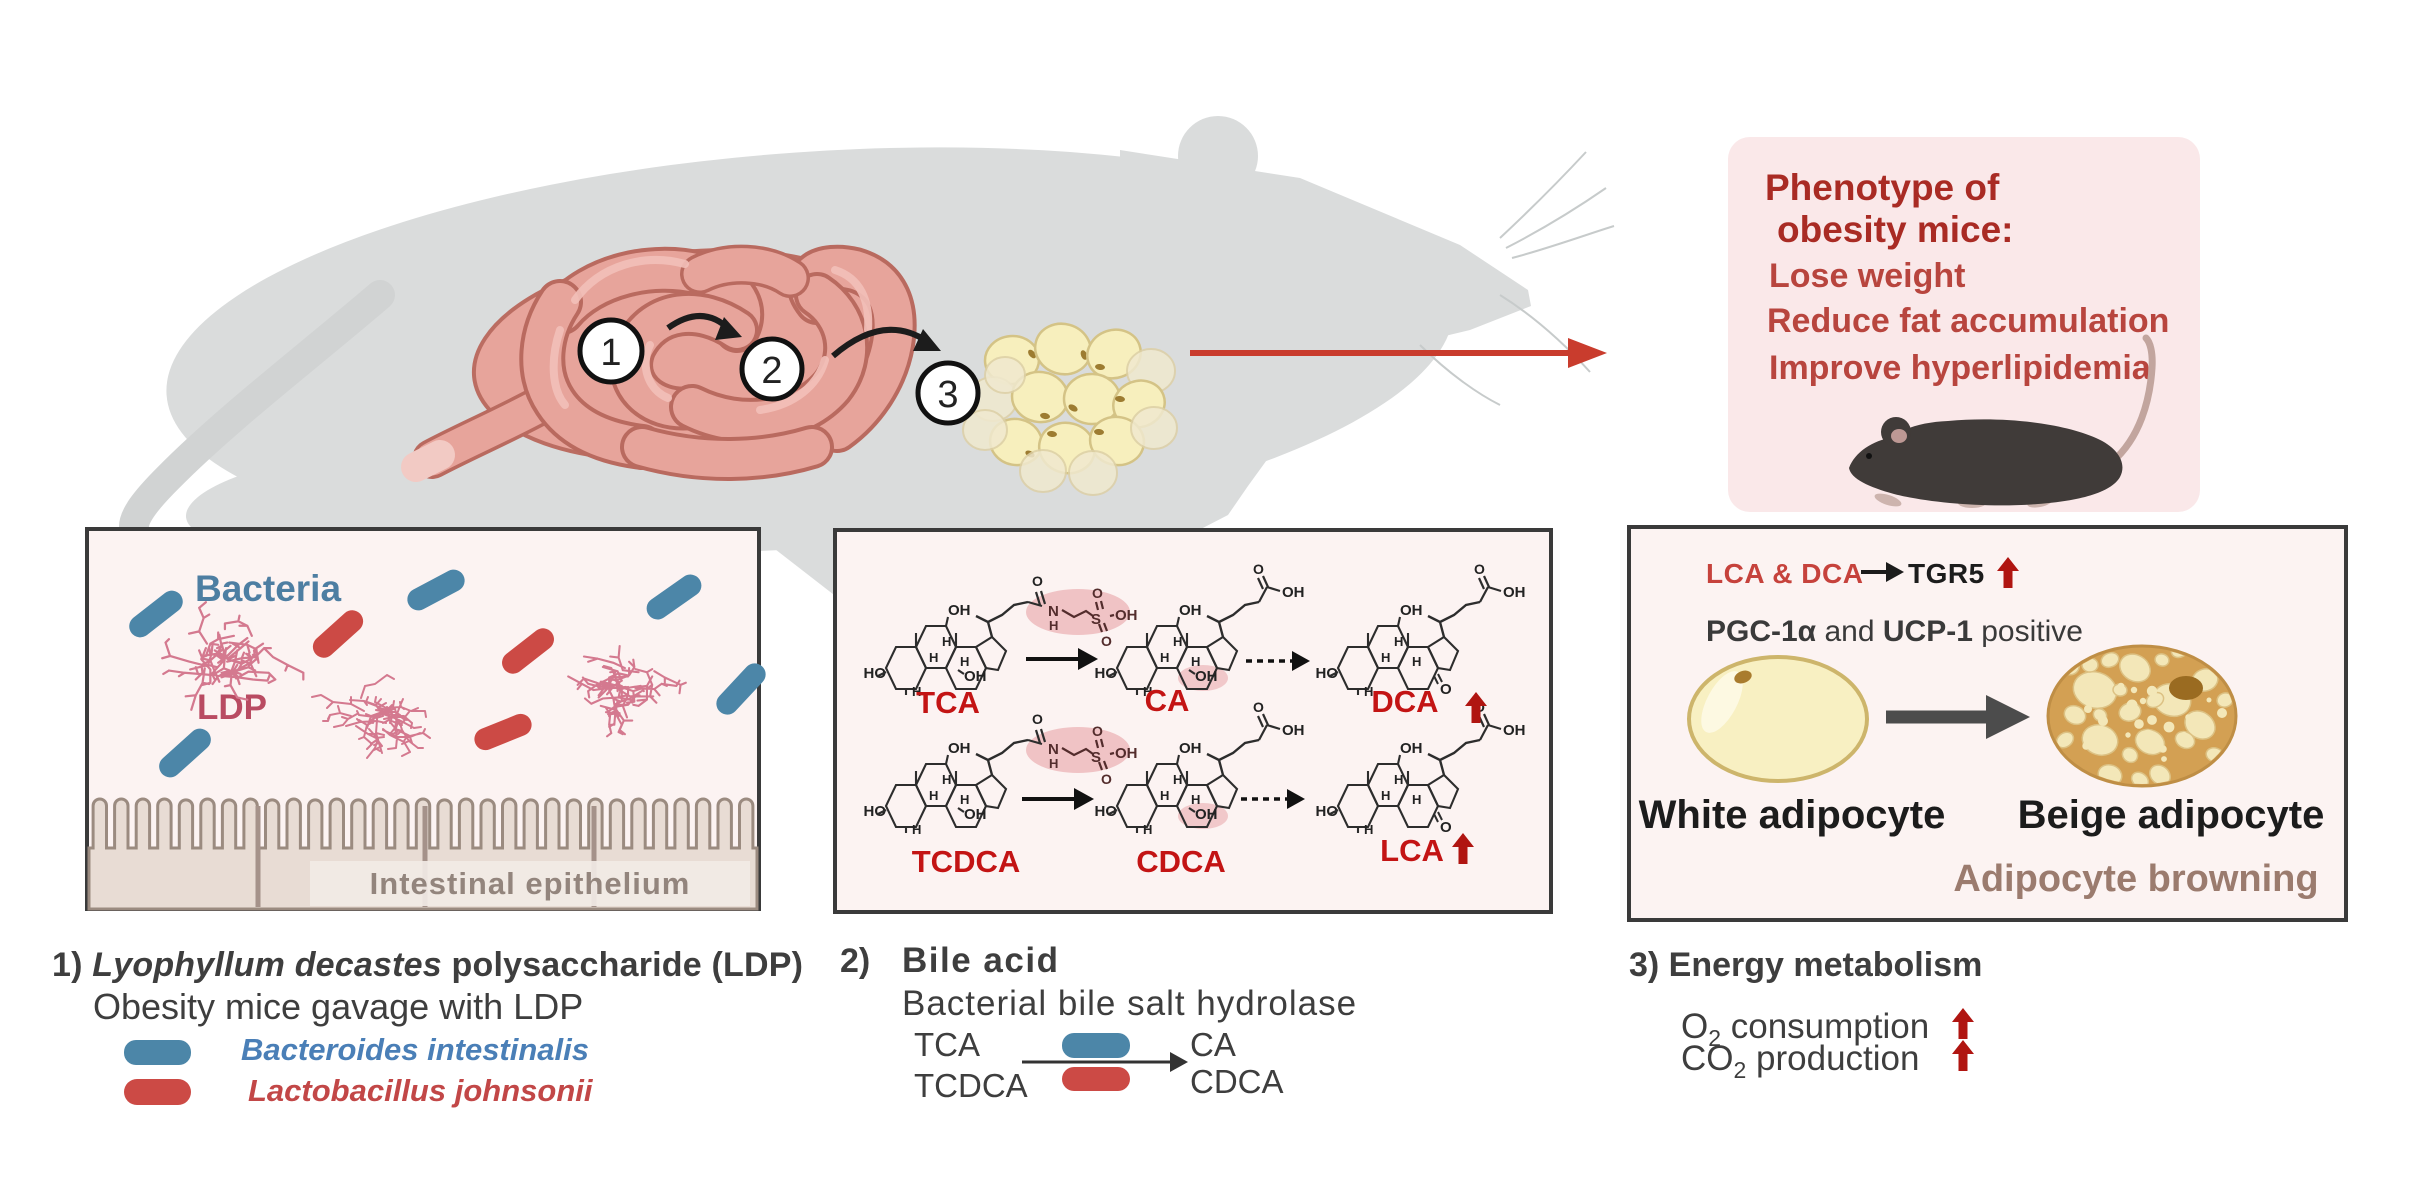 This screenshot has height=1182, width=2435. I want to click on svg-text: Adipocyte browning, so click(2135, 879).